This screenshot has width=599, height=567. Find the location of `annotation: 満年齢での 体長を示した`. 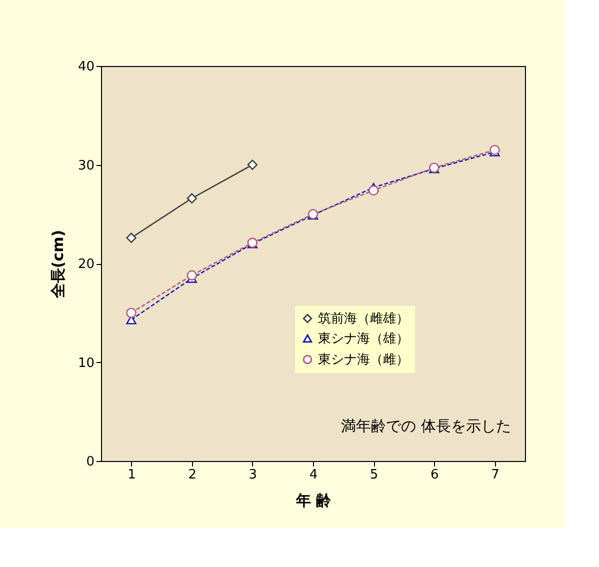

annotation: 満年齢での 体長を示した is located at coordinates (426, 426).